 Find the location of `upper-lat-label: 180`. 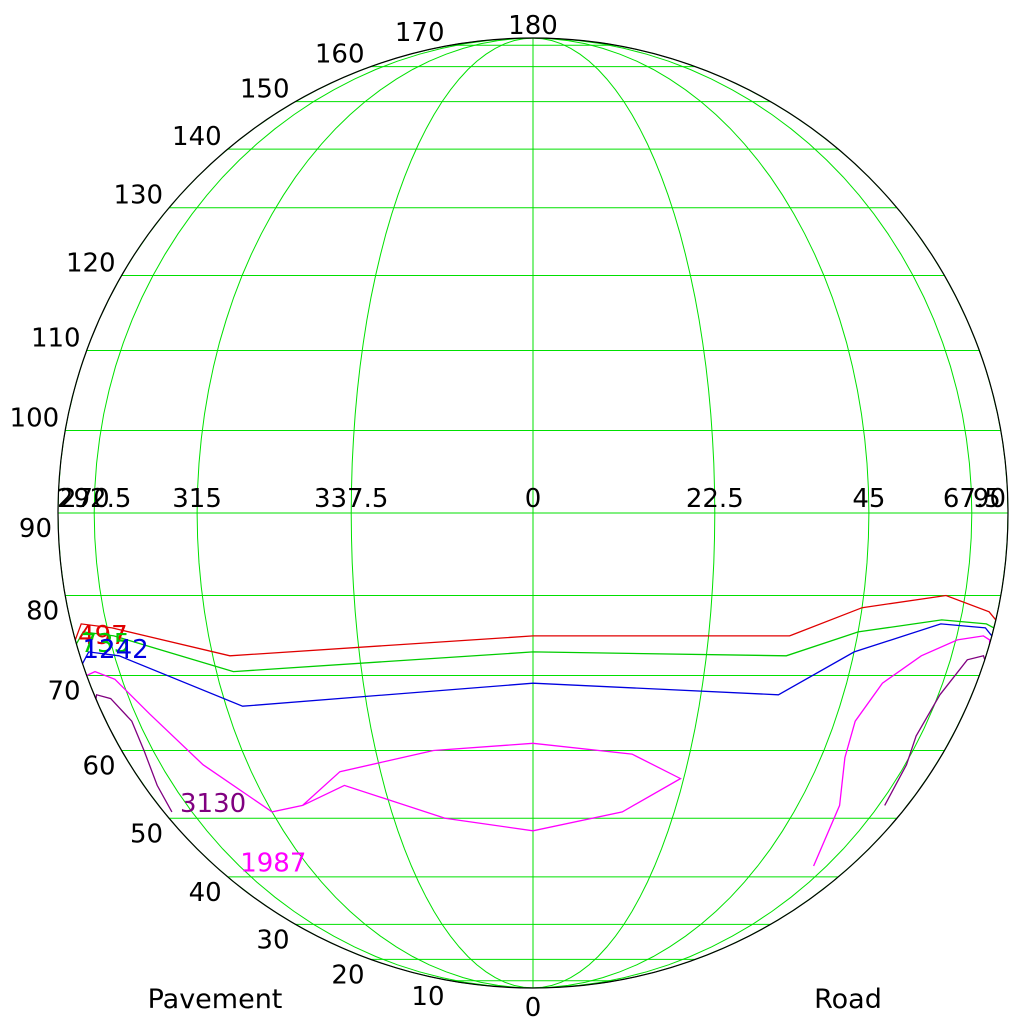

upper-lat-label: 180 is located at coordinates (533, 26).